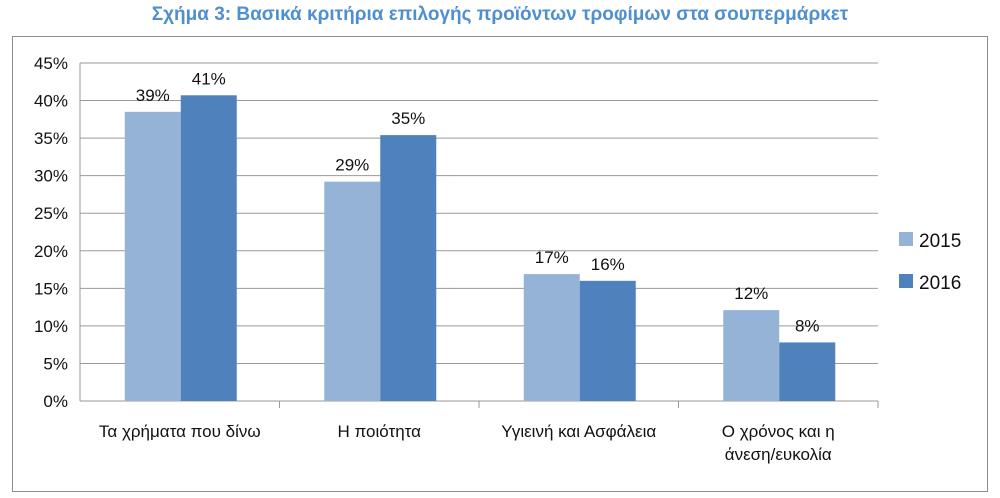 The width and height of the screenshot is (1000, 498). What do you see at coordinates (51, 251) in the screenshot?
I see `y-tick-label: 20%` at bounding box center [51, 251].